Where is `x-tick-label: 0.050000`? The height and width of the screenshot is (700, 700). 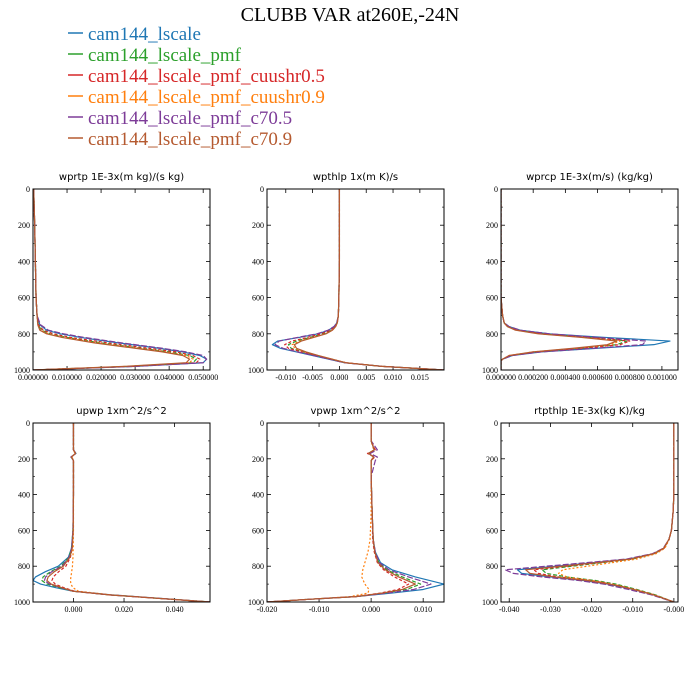 x-tick-label: 0.050000 is located at coordinates (203, 377).